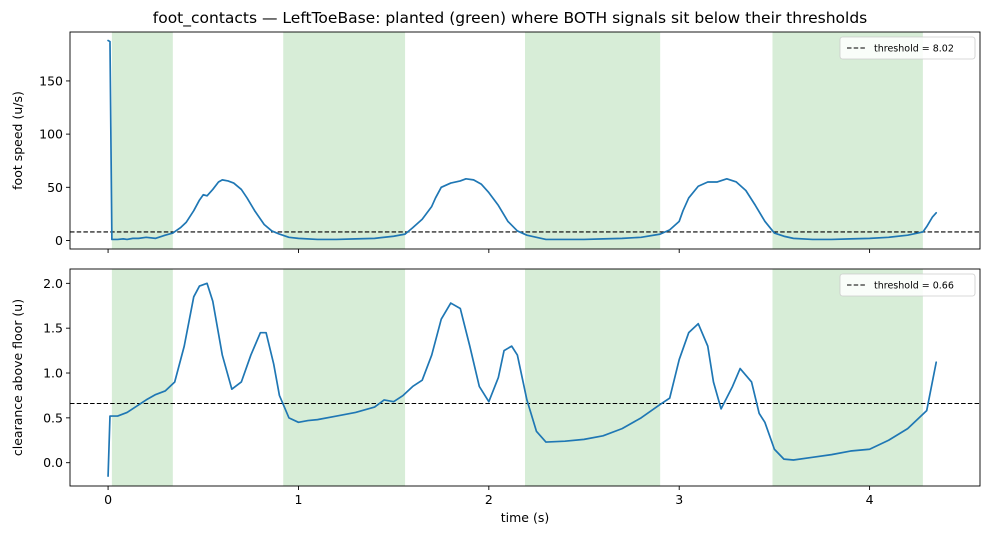  I want to click on y-tick-label: 1.0, so click(53, 373).